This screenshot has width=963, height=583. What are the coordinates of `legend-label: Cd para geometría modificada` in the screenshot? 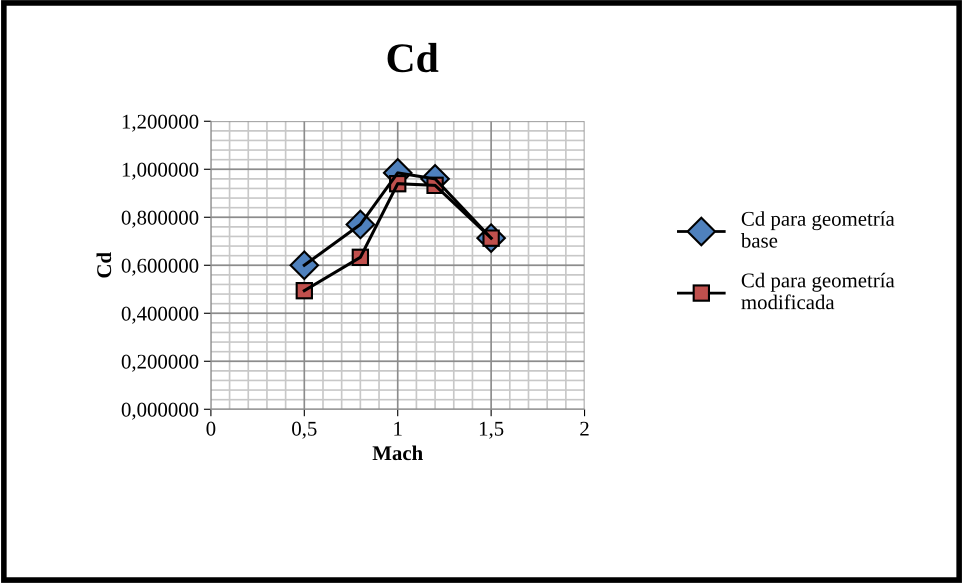 It's located at (817, 291).